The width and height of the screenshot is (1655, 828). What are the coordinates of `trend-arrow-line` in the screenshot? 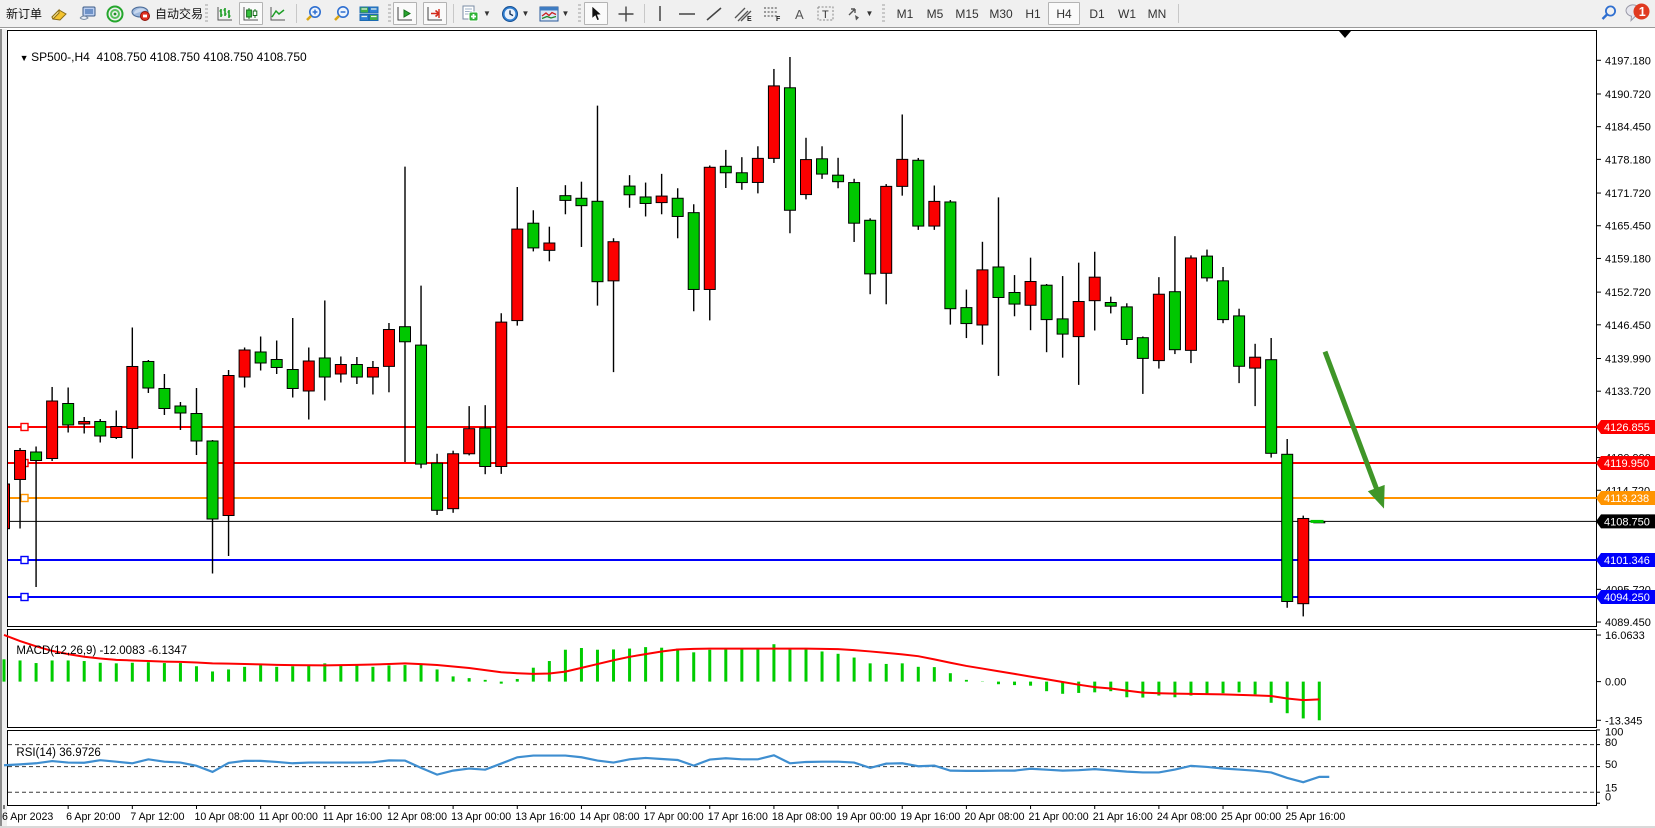 It's located at (1352, 423).